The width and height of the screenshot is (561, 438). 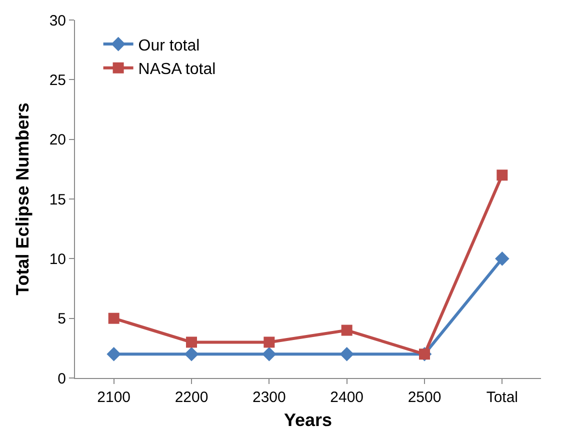 What do you see at coordinates (57, 140) in the screenshot?
I see `y-tick-label: 20` at bounding box center [57, 140].